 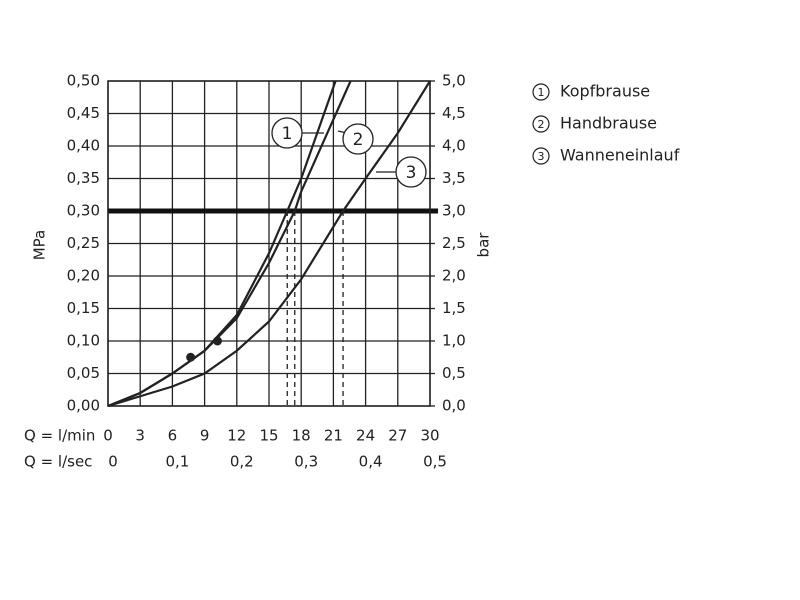 I want to click on legend-label: Handbrause, so click(x=608, y=123).